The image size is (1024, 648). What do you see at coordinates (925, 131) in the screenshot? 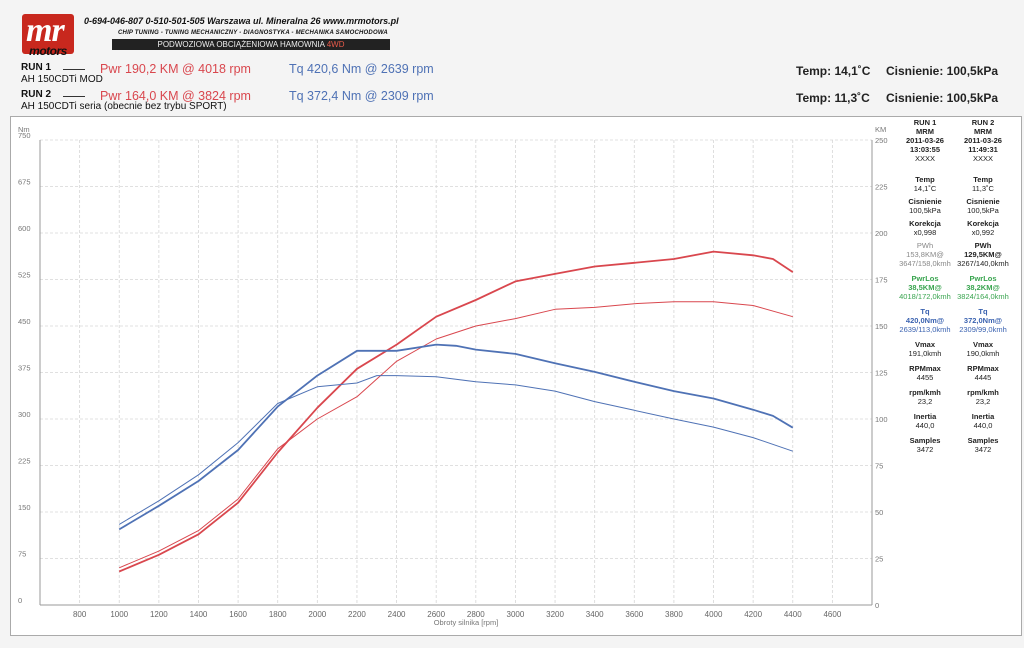
I see `side1-name: MRM` at bounding box center [925, 131].